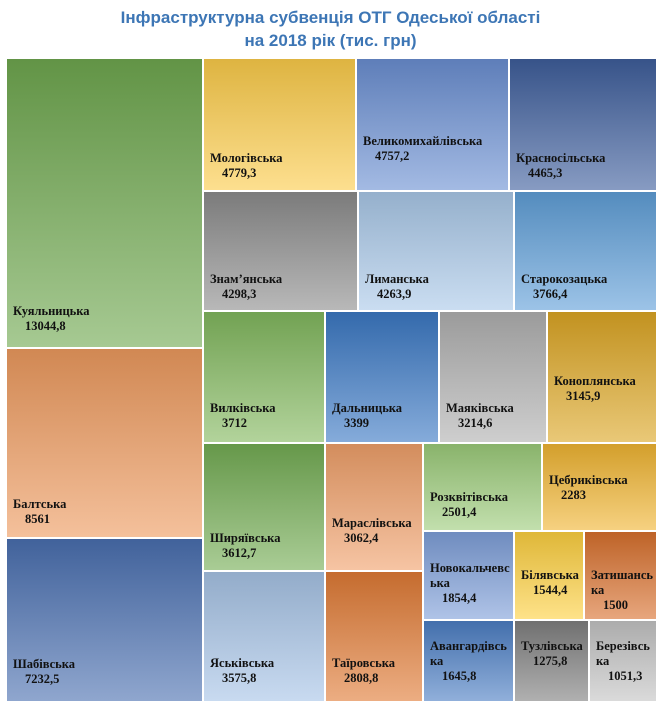 This screenshot has height=706, width=661. What do you see at coordinates (623, 653) in the screenshot?
I see `cell-name: Березівська` at bounding box center [623, 653].